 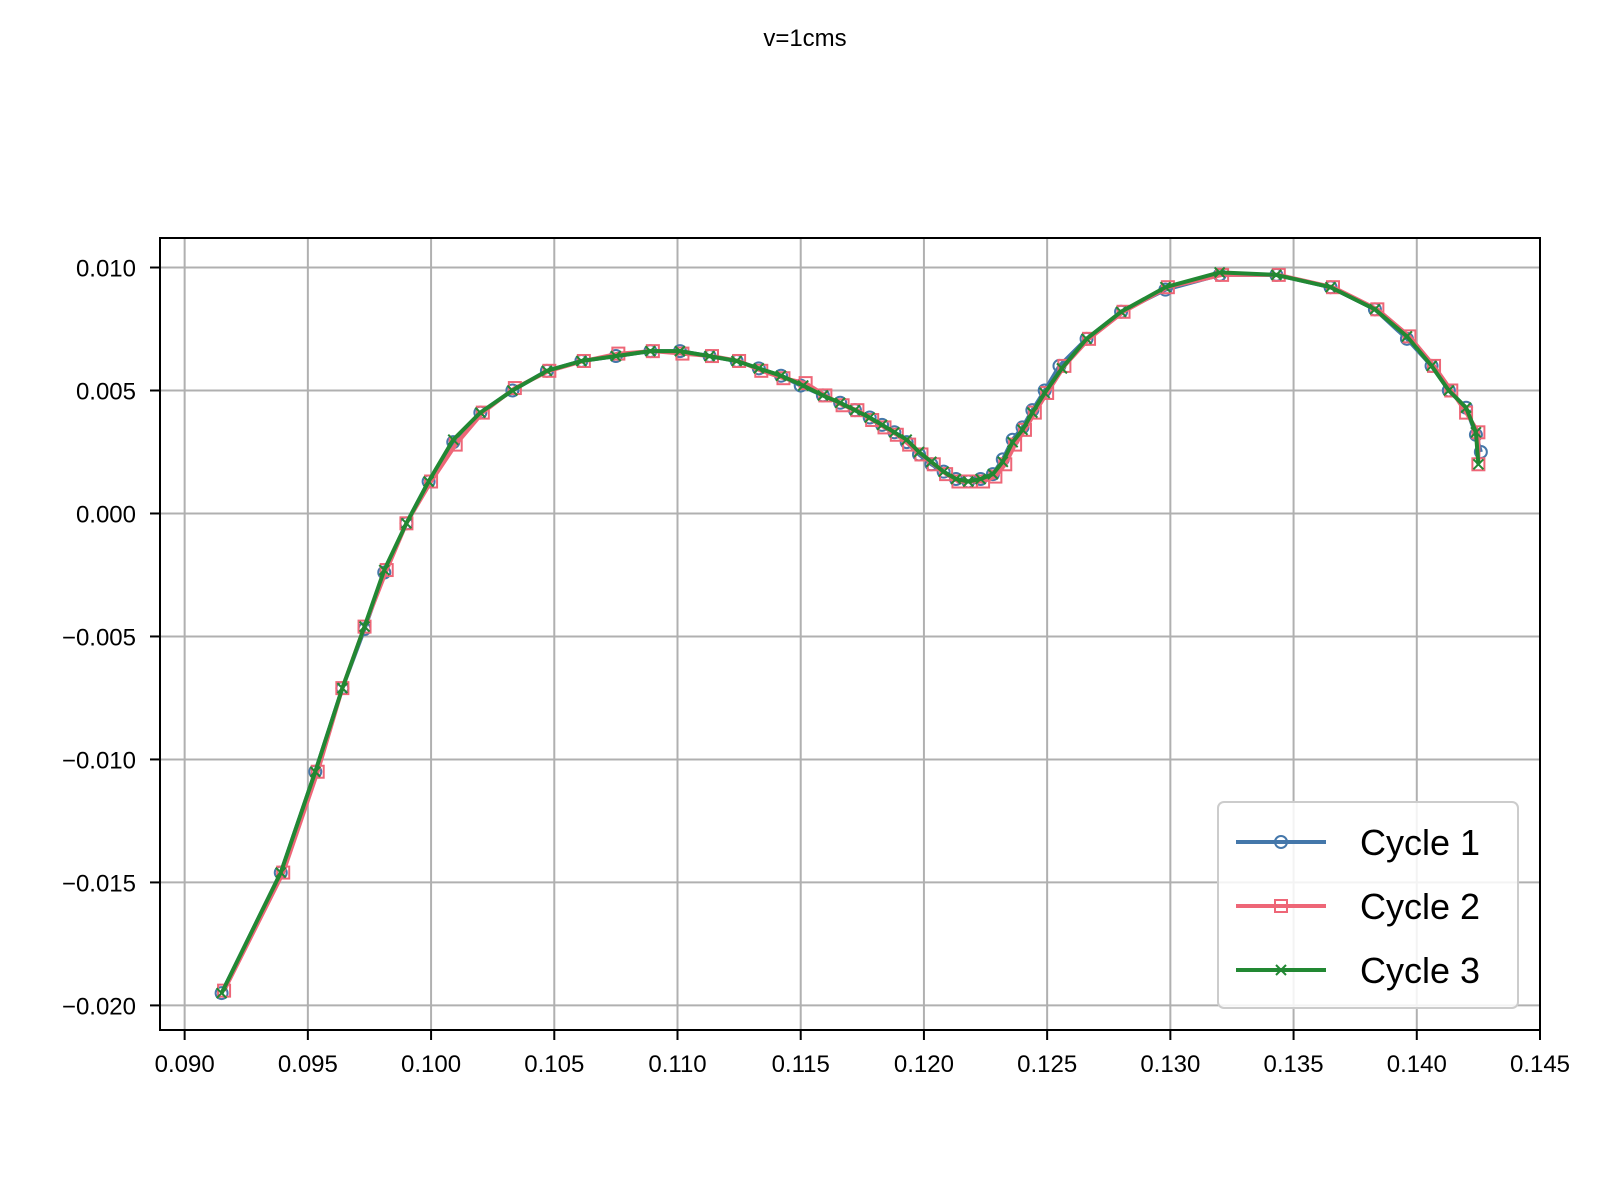 I want to click on x-tick-label: 0.120, so click(x=924, y=1064).